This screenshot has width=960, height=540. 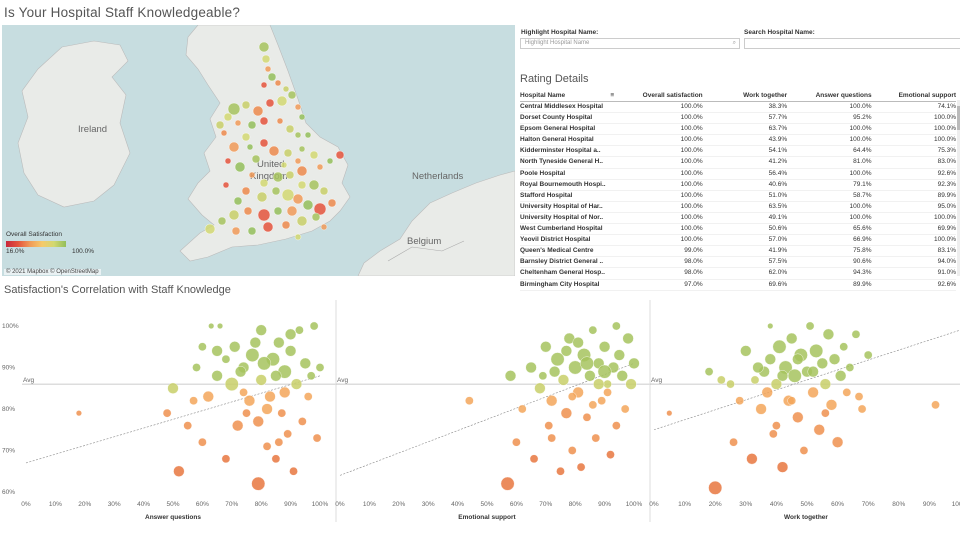 What do you see at coordinates (738, 174) in the screenshot?
I see `table-row: Poole Hospital 100.0% 56.4% 100.0% 92.6%` at bounding box center [738, 174].